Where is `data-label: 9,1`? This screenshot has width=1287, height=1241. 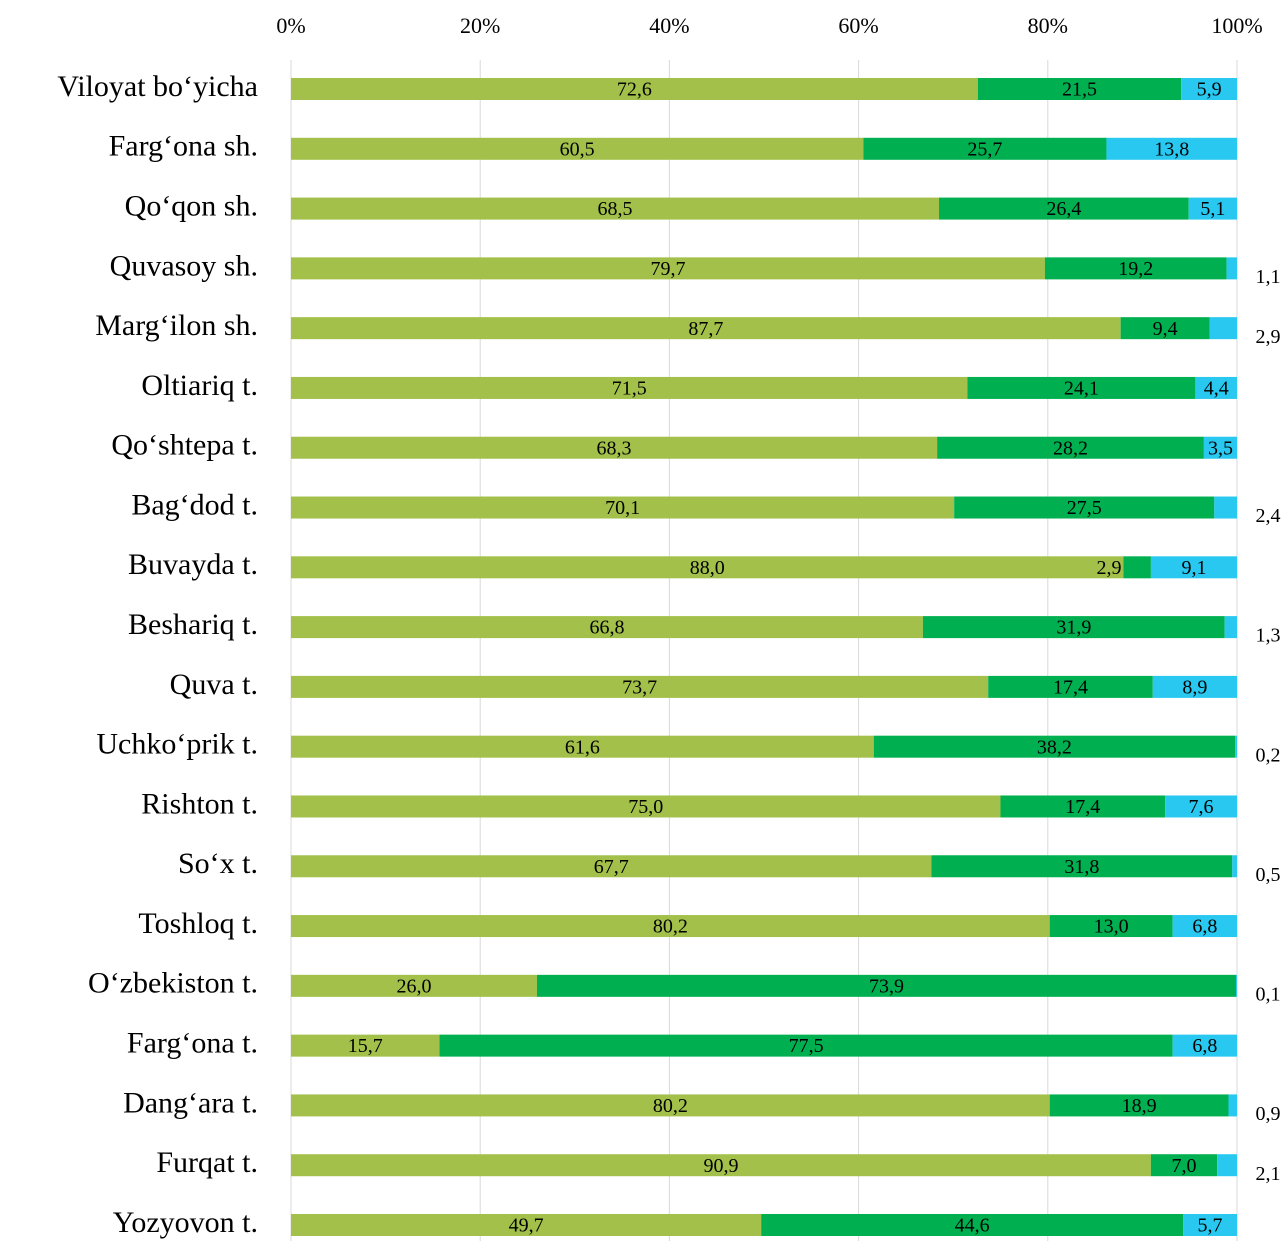
data-label: 9,1 is located at coordinates (1193, 568).